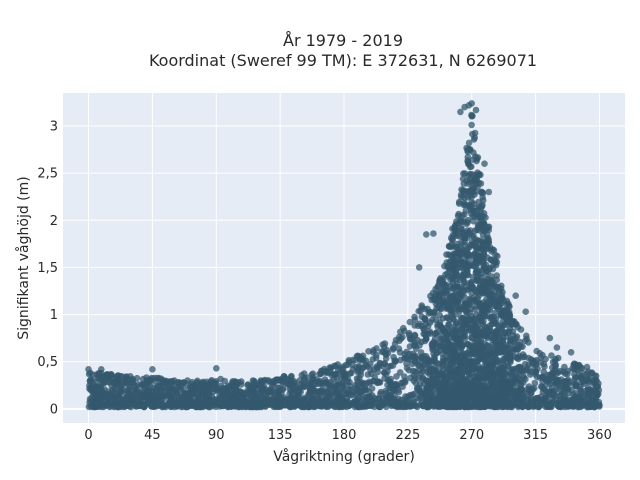 The height and width of the screenshot is (480, 640). Describe the element at coordinates (152, 435) in the screenshot. I see `x-tick-label: 45` at that location.